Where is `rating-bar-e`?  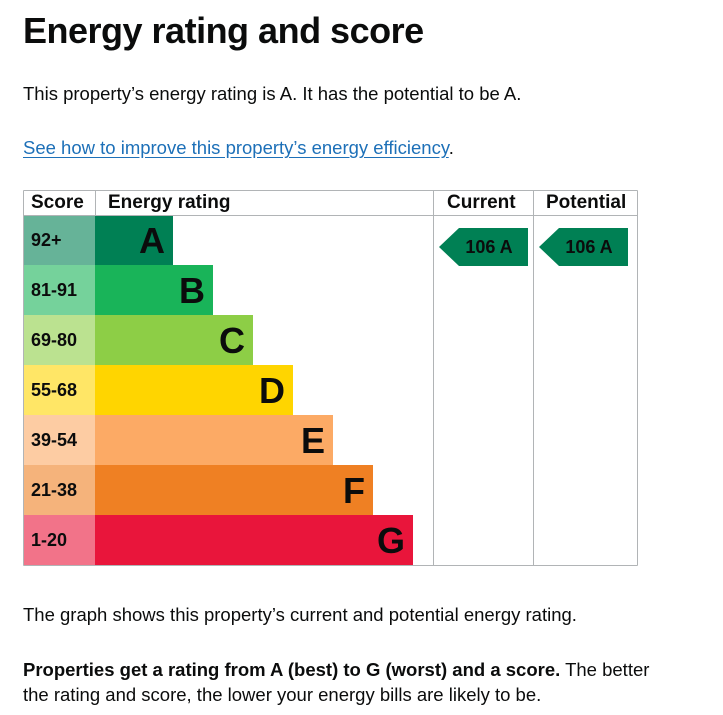
rating-bar-e is located at coordinates (214, 440).